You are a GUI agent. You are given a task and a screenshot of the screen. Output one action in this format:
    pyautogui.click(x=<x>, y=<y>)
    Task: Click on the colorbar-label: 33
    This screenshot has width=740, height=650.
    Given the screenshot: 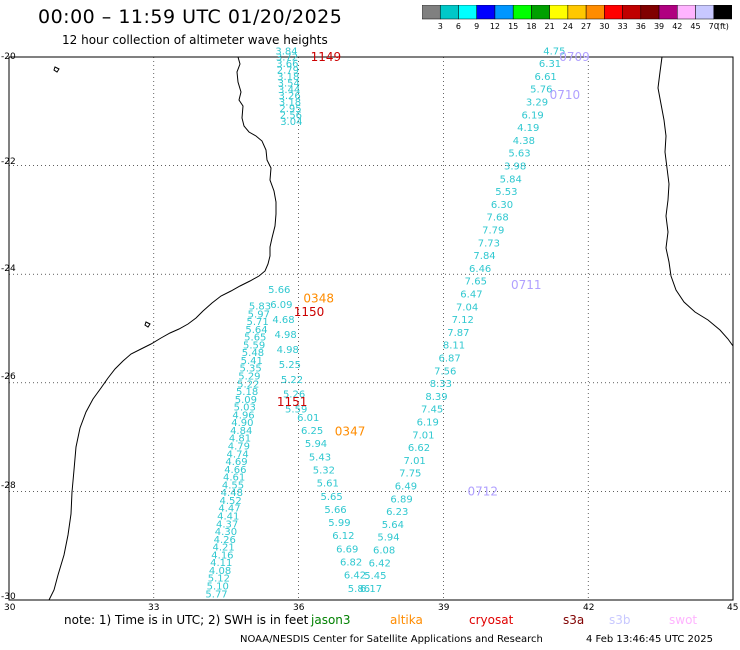 What is the action you would take?
    pyautogui.click(x=622, y=26)
    